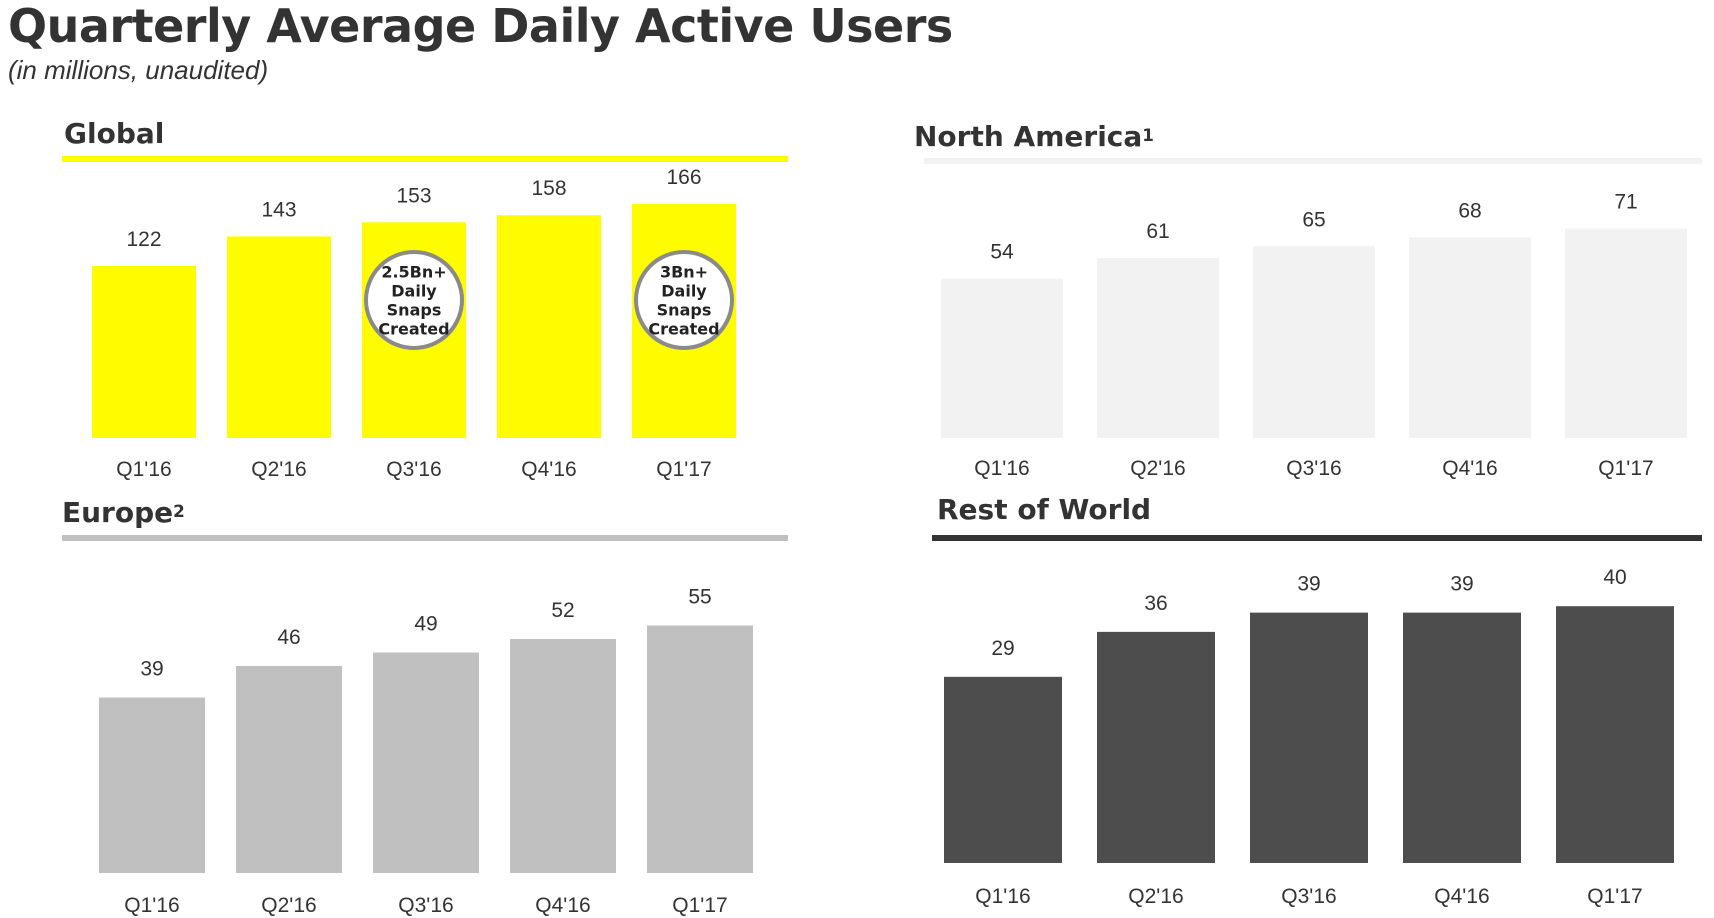 The image size is (1714, 918). I want to click on value-label-north-america-5: 71, so click(1625, 202).